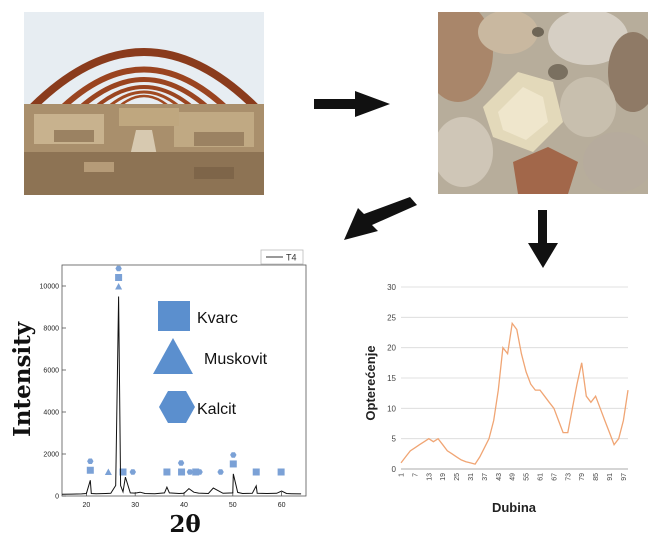  Describe the element at coordinates (554, 477) in the screenshot. I see `load-x-tick-label: 67` at that location.